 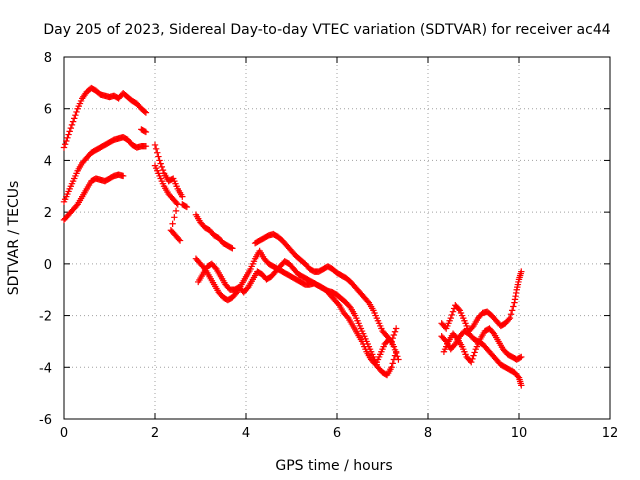 What do you see at coordinates (45, 420) in the screenshot?
I see `y-tick-label: -6` at bounding box center [45, 420].